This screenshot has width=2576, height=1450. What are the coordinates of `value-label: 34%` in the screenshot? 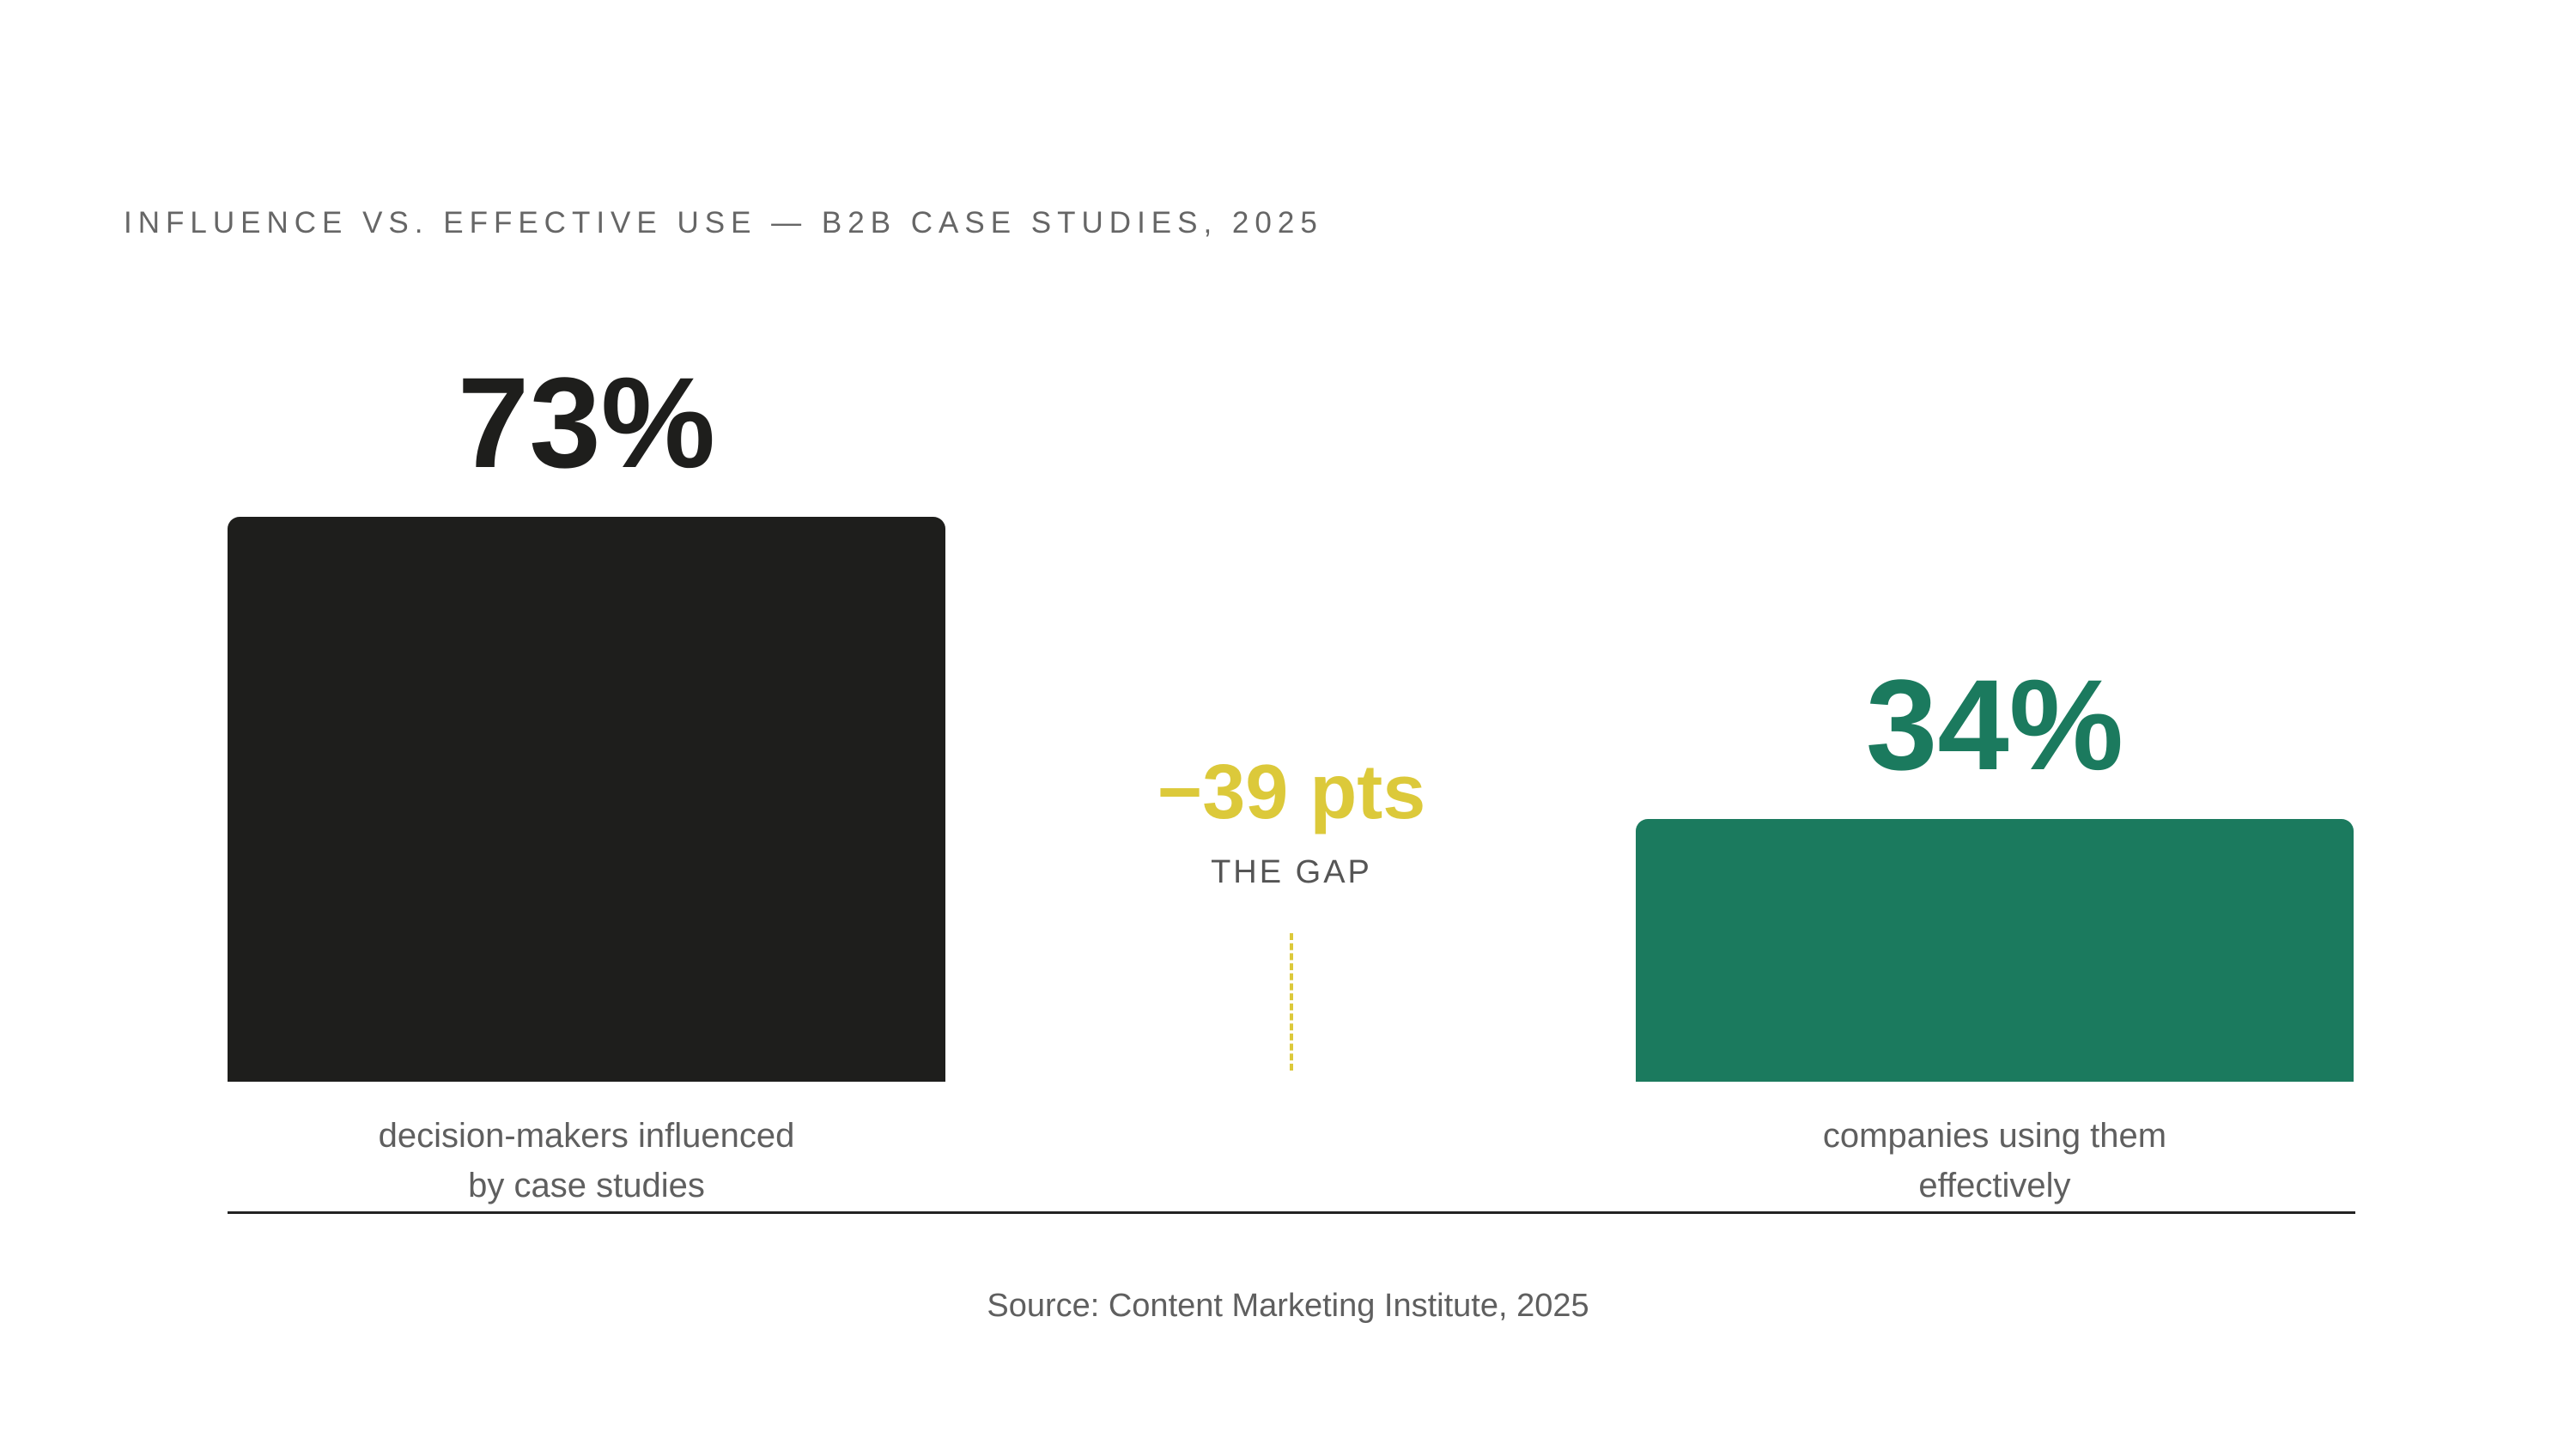 It's located at (1995, 725).